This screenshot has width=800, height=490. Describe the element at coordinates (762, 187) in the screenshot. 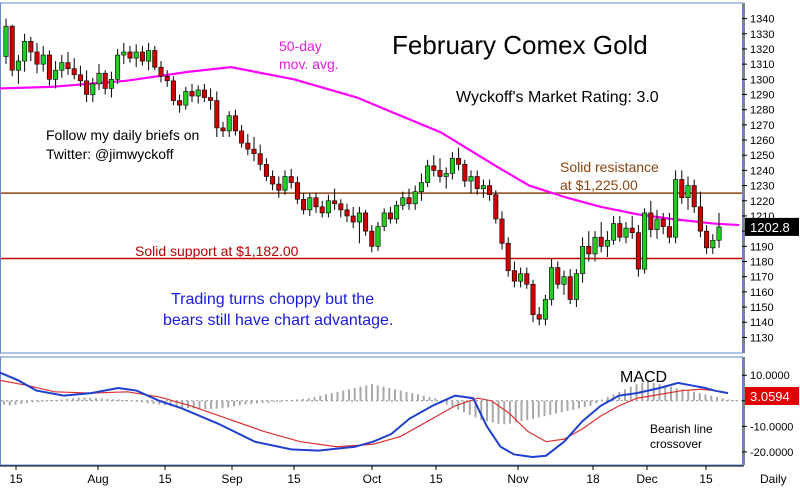

I see `price-tick-label: 1230` at that location.